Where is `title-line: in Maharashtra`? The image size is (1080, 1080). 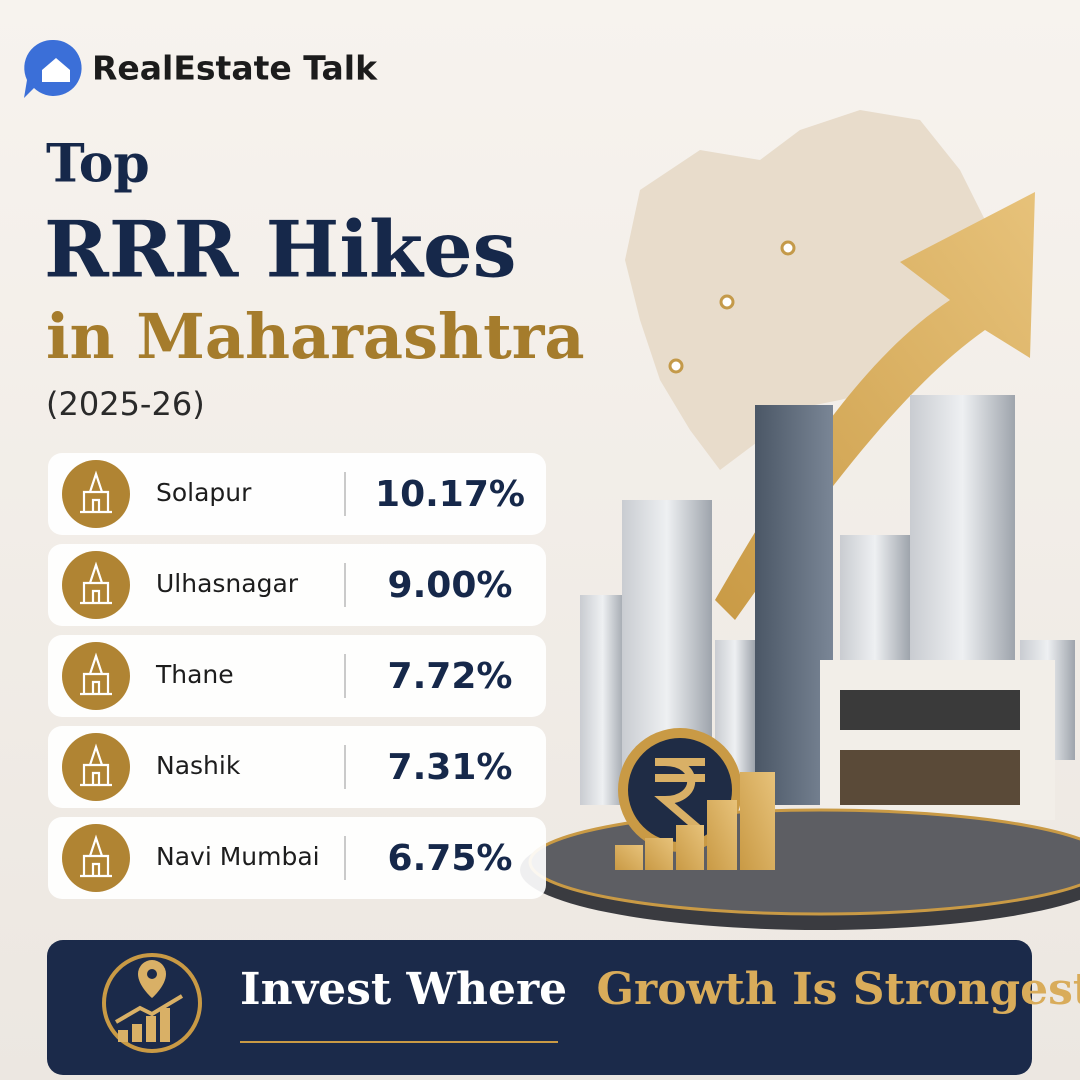
title-line: in Maharashtra is located at coordinates (315, 336).